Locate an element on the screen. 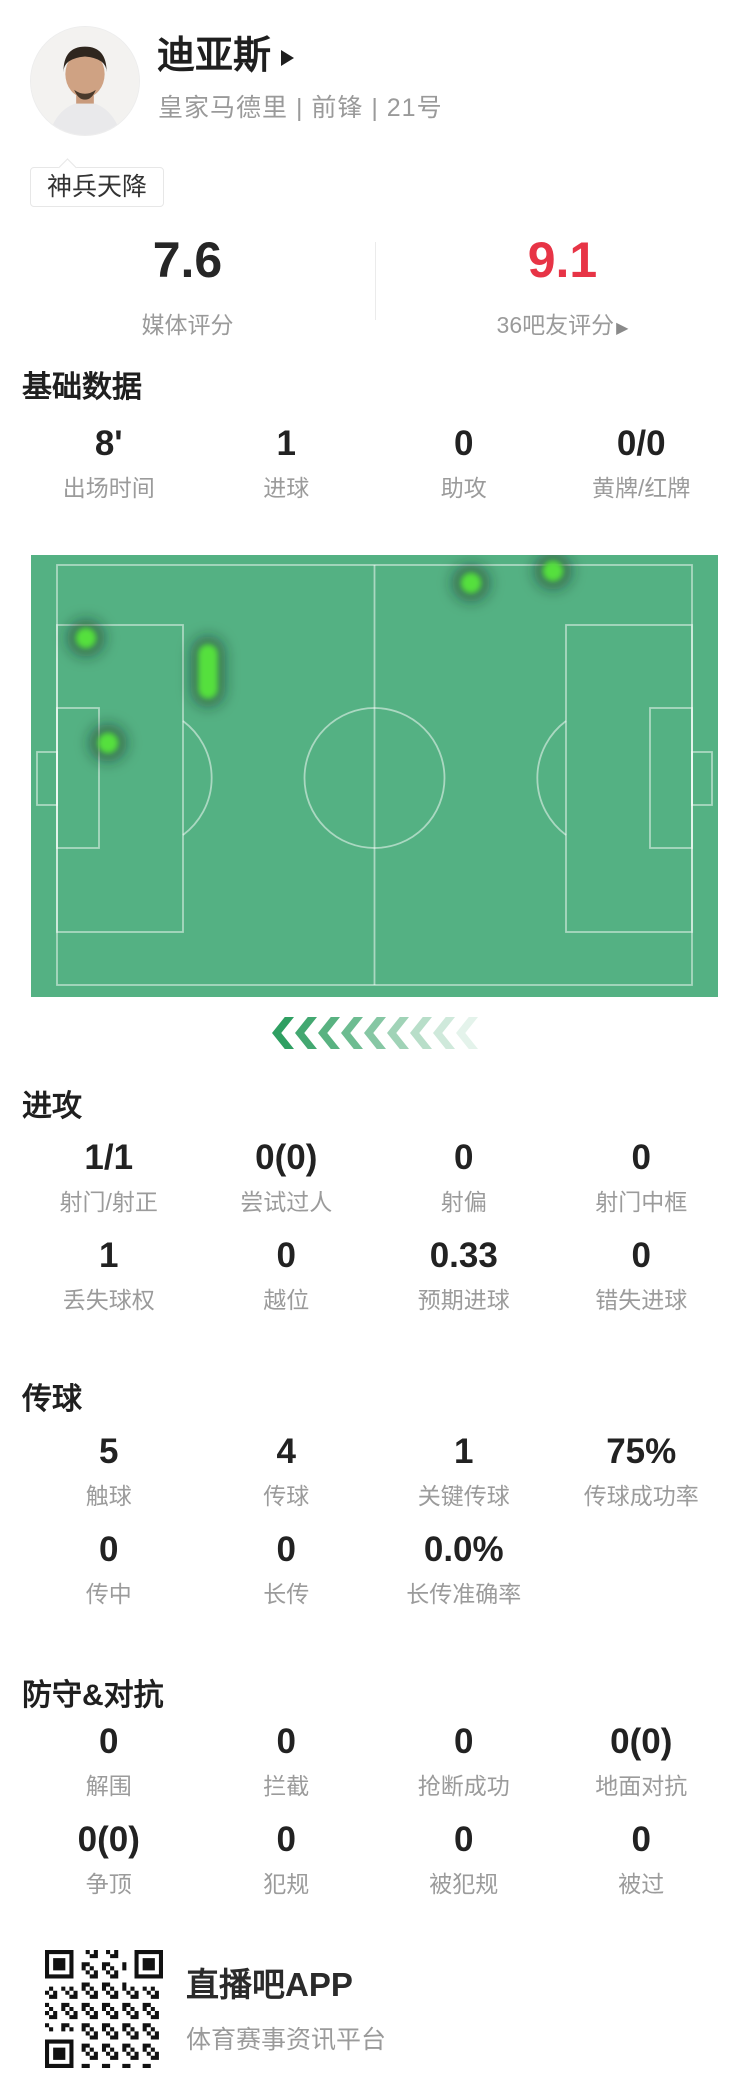 This screenshot has width=750, height=2094. stat-clearances: 0 解围 is located at coordinates (108, 1760).